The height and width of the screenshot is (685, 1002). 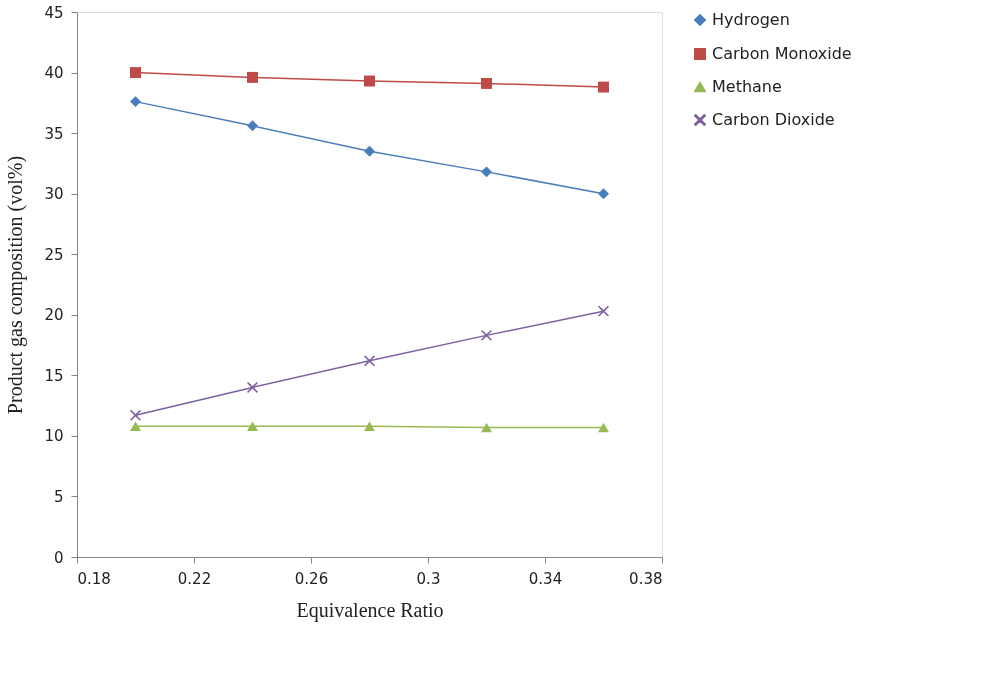 What do you see at coordinates (428, 578) in the screenshot?
I see `x-tick-label: 0.3` at bounding box center [428, 578].